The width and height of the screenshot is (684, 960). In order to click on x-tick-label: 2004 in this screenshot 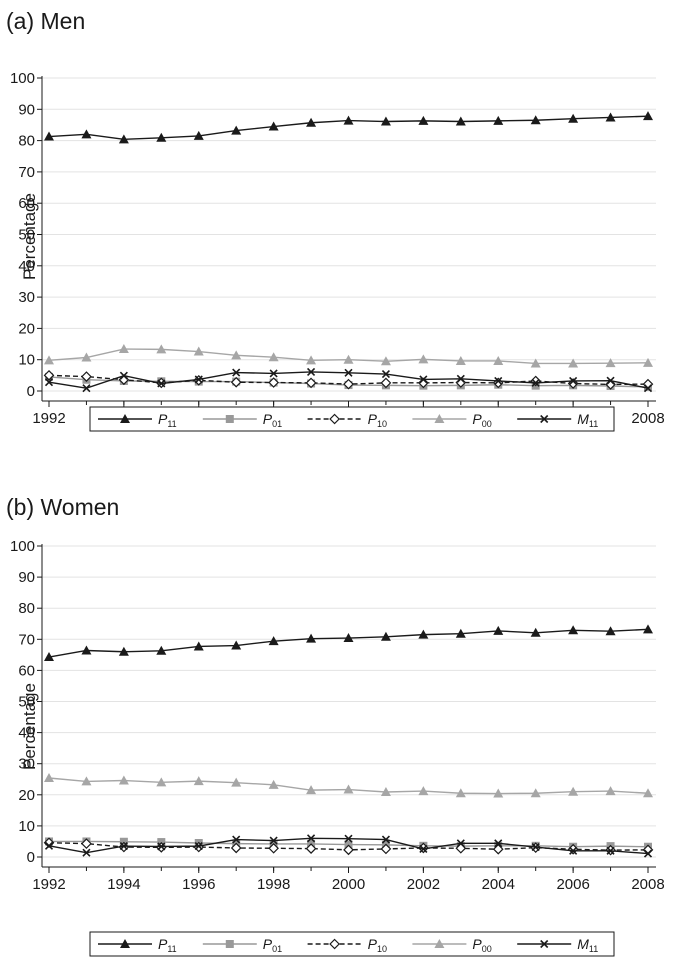, I will do `click(498, 884)`.